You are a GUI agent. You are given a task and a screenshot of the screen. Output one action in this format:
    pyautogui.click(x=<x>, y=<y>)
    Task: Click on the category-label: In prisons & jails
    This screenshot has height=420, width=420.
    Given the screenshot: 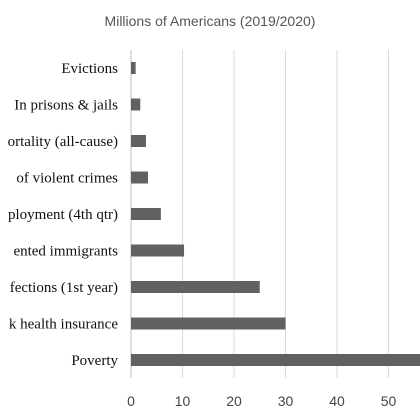 What is the action you would take?
    pyautogui.click(x=66, y=106)
    